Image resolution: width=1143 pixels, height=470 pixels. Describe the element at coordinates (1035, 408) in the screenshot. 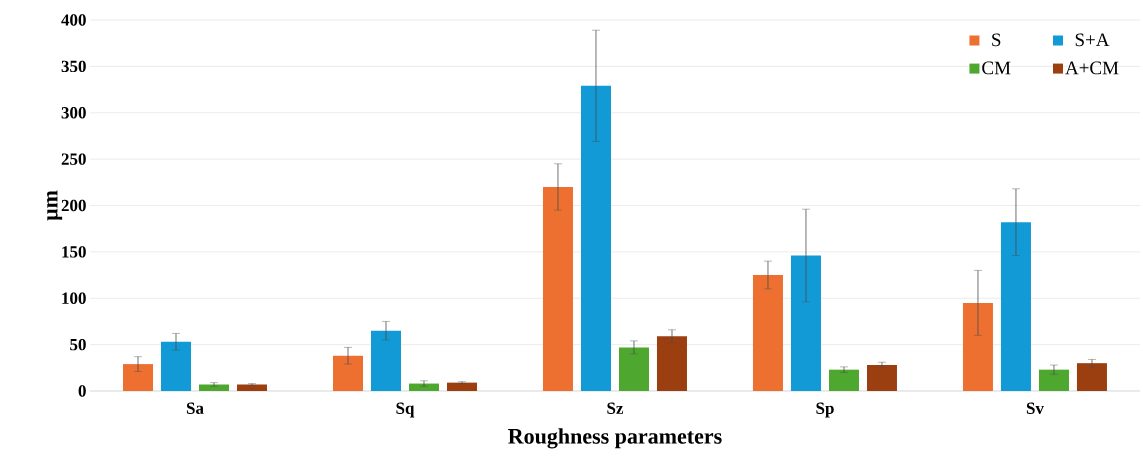

I see `x-tick-label: Sv` at that location.